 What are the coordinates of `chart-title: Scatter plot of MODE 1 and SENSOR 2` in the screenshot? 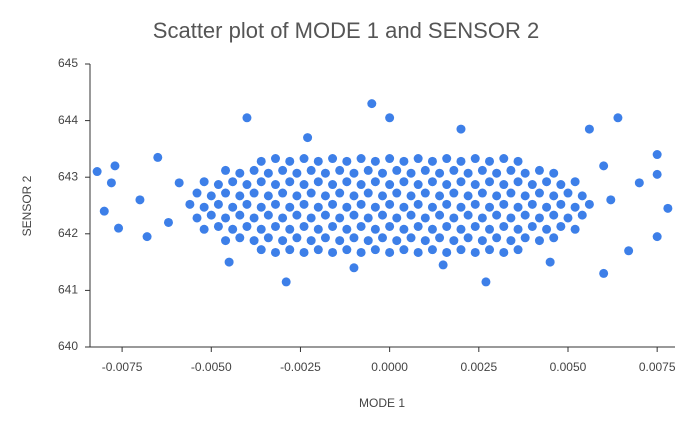 It's located at (346, 30).